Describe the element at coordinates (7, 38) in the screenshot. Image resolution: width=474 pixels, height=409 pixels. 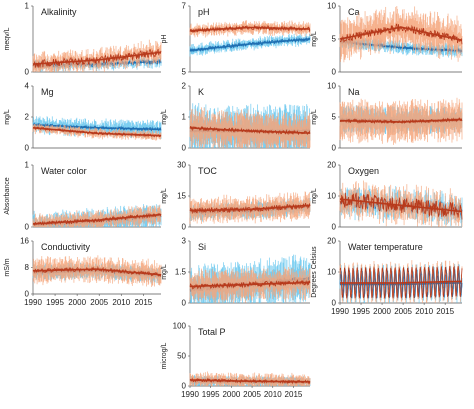
I see `y-axis-label: meqv/L` at that location.